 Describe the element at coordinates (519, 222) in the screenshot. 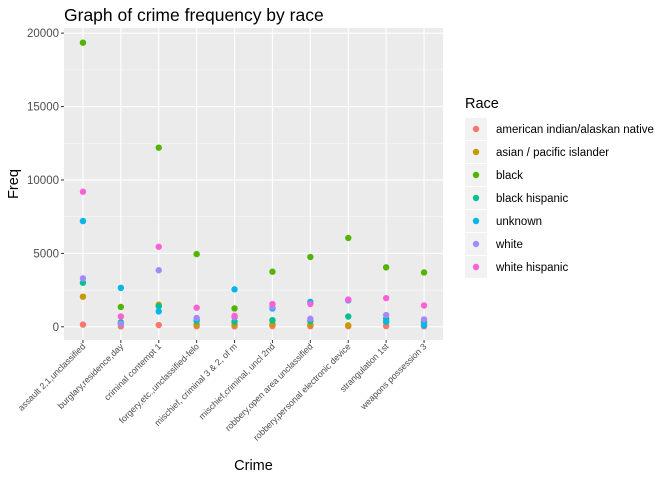

I see `legend-entry-label: unknown` at that location.